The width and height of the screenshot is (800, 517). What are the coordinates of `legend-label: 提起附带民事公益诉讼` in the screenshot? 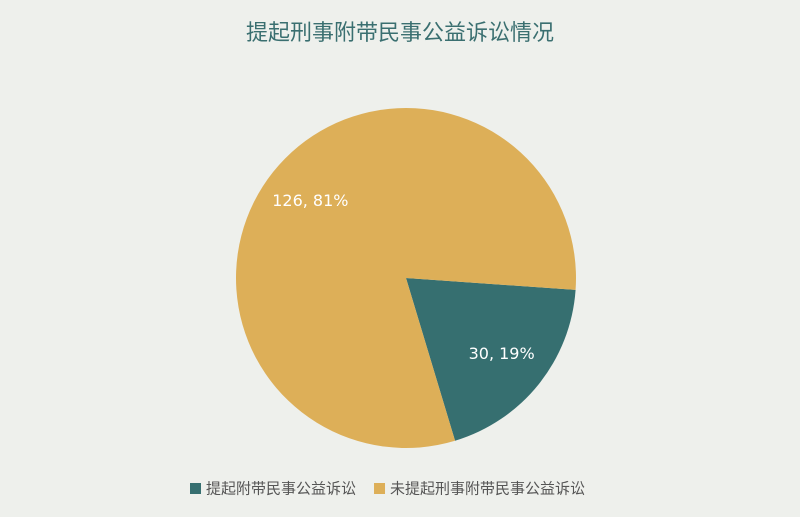 It's located at (281, 489).